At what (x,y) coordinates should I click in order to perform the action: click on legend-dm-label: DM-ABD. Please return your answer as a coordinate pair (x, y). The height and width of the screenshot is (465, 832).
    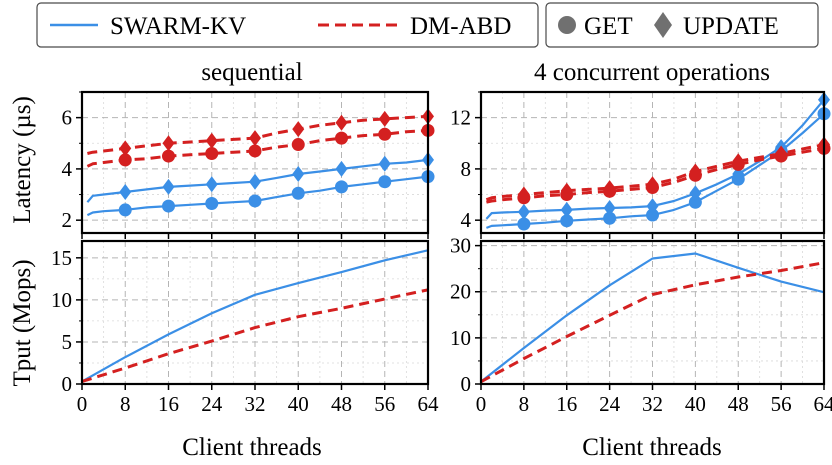
    Looking at the image, I should click on (460, 26).